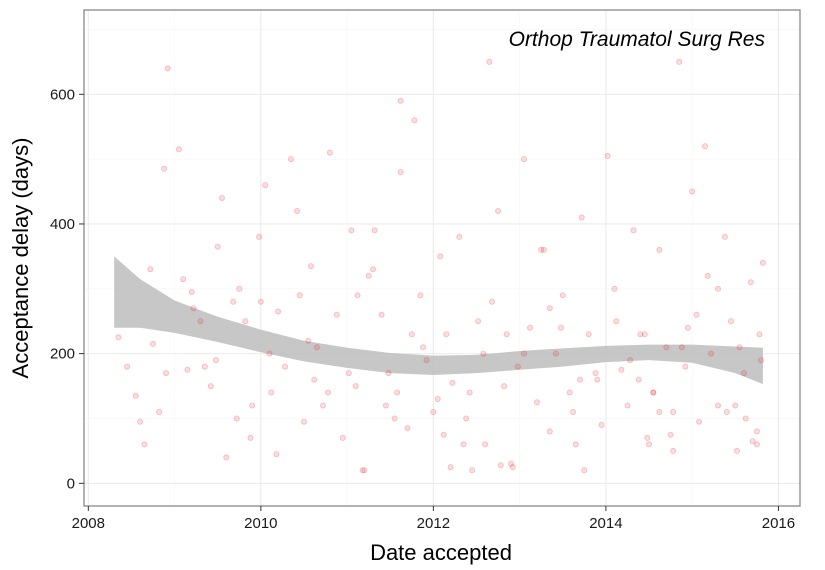 The width and height of the screenshot is (825, 570). What do you see at coordinates (605, 523) in the screenshot?
I see `x-tick-label: 2014` at bounding box center [605, 523].